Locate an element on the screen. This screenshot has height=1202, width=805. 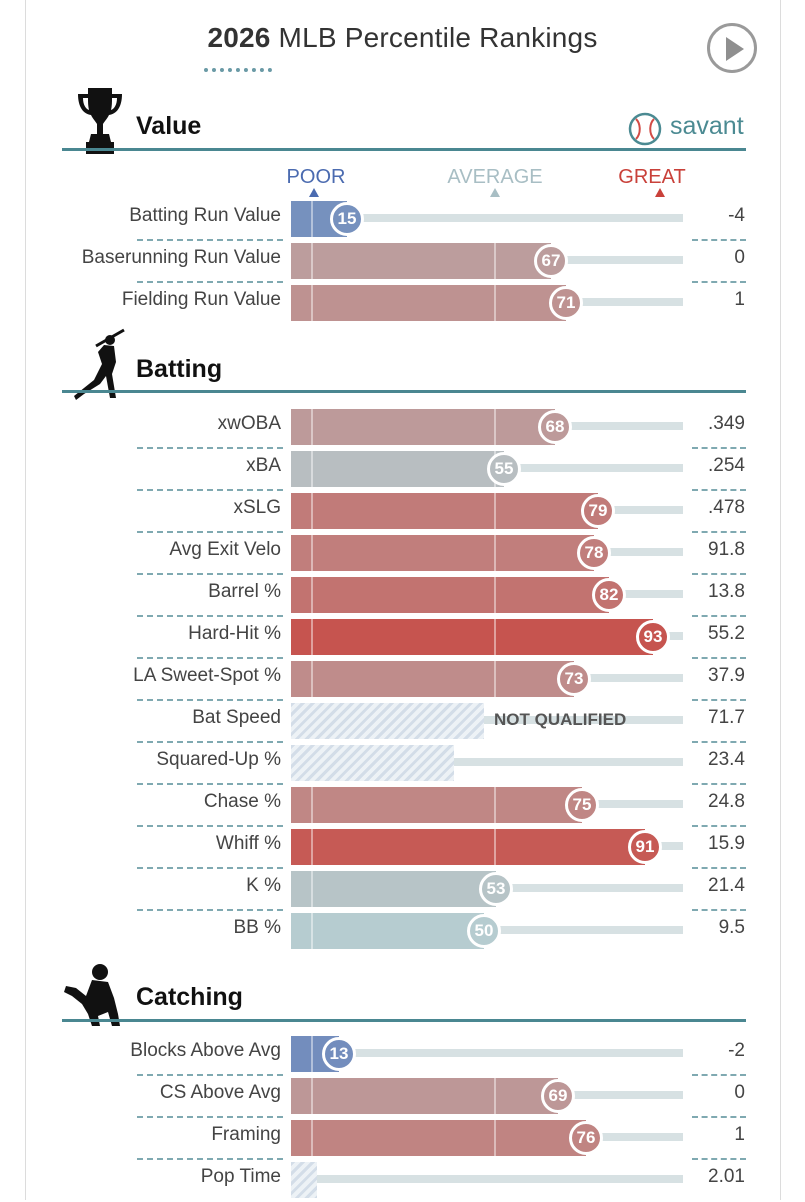
percentile-bubble: 78 is located at coordinates (594, 553).